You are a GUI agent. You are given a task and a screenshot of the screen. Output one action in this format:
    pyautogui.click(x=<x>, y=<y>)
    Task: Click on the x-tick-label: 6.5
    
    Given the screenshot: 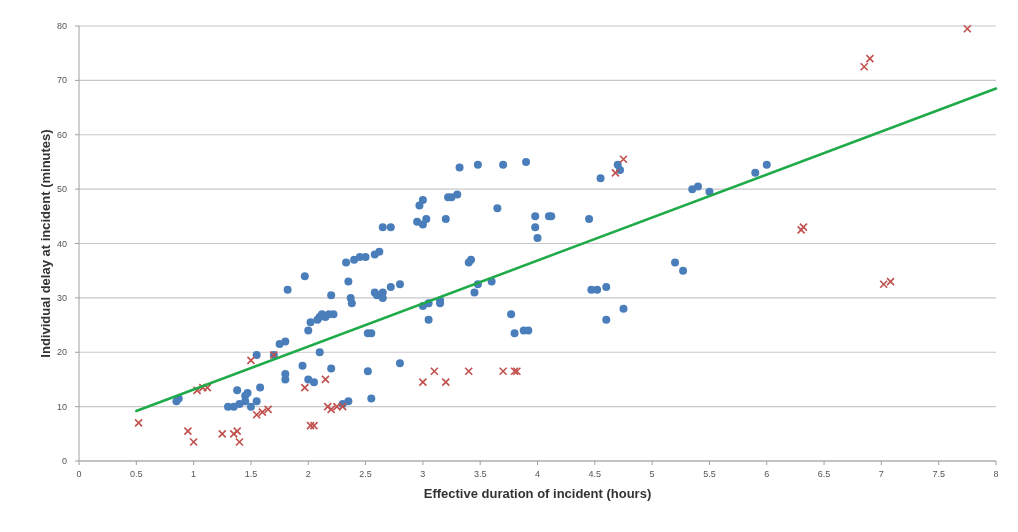 What is the action you would take?
    pyautogui.click(x=824, y=474)
    